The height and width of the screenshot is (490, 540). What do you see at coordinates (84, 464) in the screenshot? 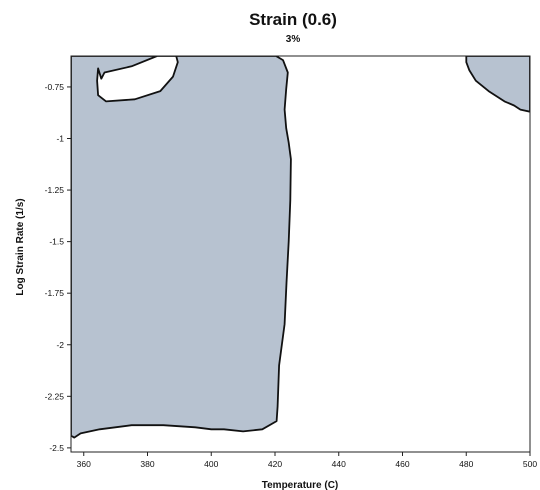
I see `x-tick-label: 360` at bounding box center [84, 464].